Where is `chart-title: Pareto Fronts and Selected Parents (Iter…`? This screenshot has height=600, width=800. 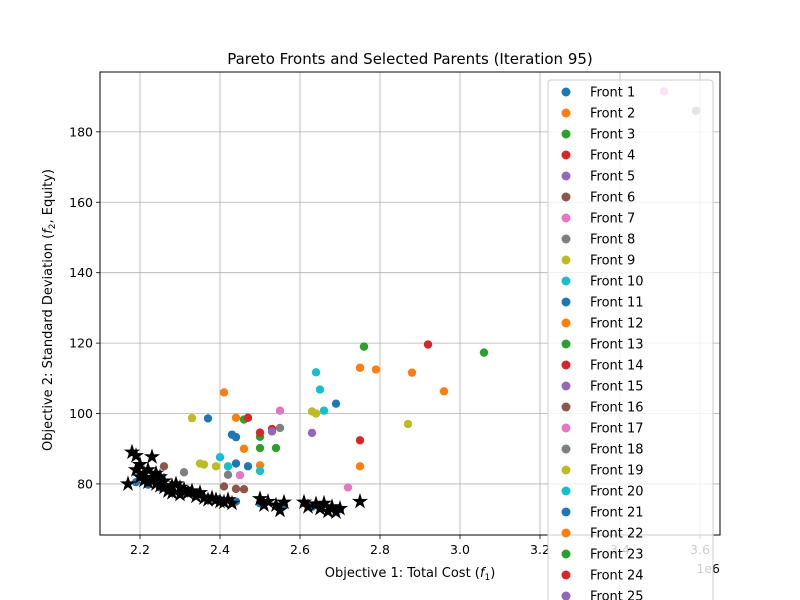
chart-title: Pareto Fronts and Selected Parents (Iter… is located at coordinates (410, 59).